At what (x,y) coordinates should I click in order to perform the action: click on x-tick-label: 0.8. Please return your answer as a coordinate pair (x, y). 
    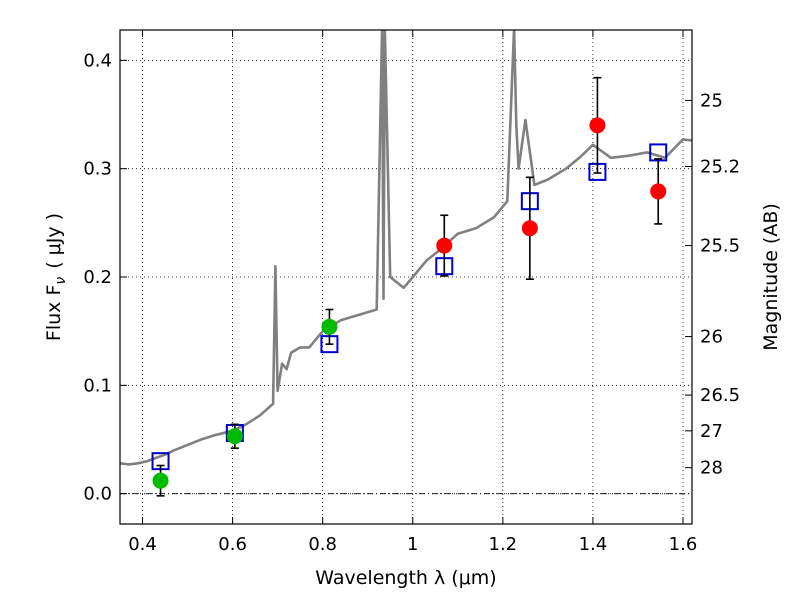
    Looking at the image, I should click on (322, 544).